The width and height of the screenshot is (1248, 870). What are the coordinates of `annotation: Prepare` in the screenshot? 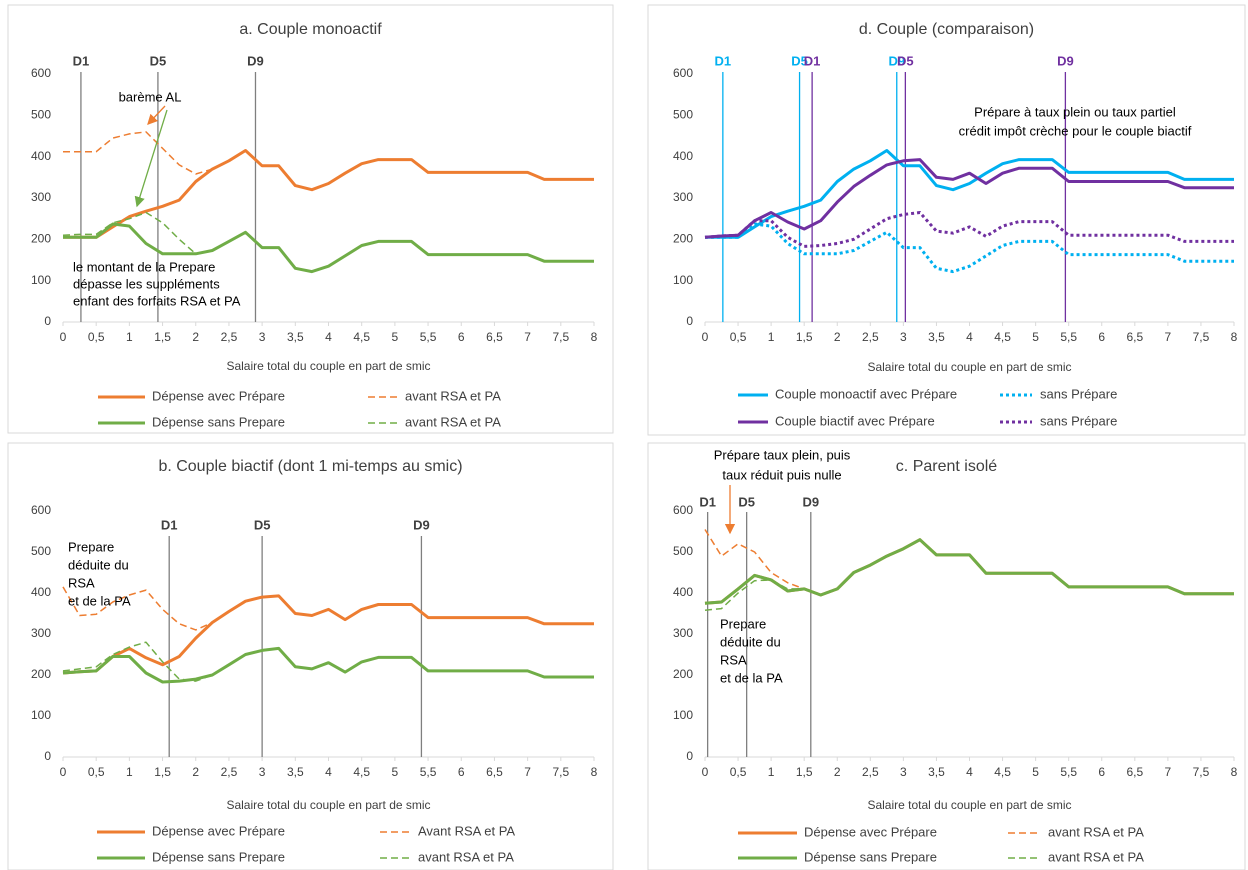 It's located at (91, 546).